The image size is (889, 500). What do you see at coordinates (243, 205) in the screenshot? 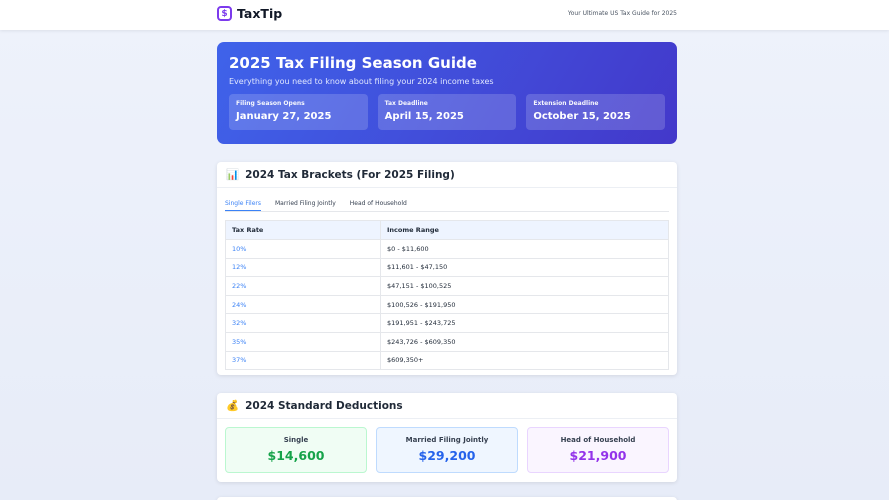
I see `tab: Single Filers` at bounding box center [243, 205].